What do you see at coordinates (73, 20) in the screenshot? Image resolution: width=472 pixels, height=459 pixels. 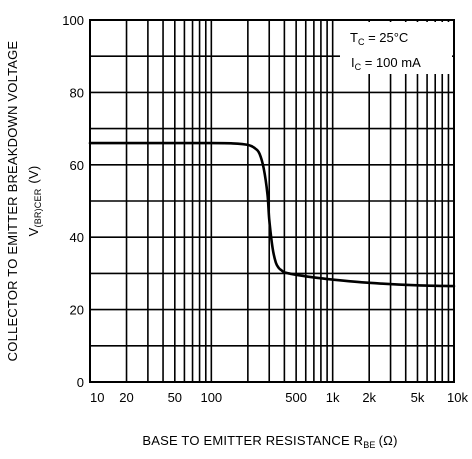 I see `y-tick-label: 100` at bounding box center [73, 20].